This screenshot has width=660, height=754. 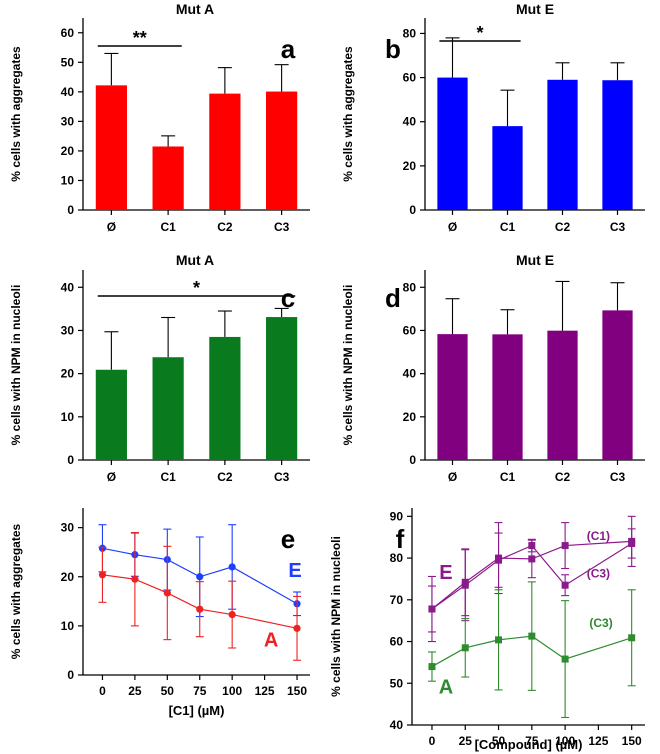 I want to click on x-tick-label: 75, so click(x=532, y=741).